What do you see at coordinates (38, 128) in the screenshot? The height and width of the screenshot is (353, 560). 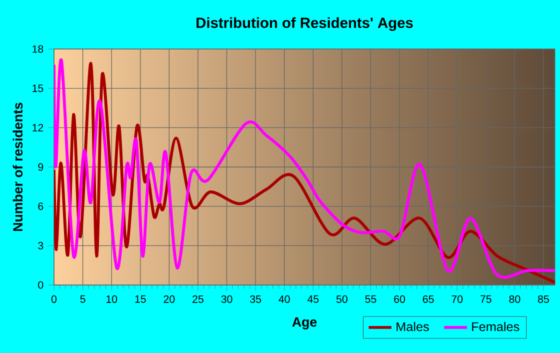 I see `y-tick-label: 12` at bounding box center [38, 128].